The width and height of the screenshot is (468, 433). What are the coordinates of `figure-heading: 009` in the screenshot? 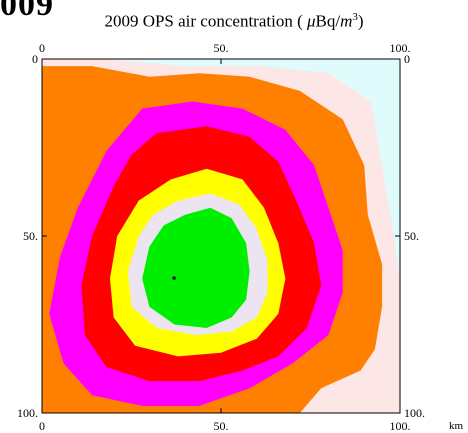 It's located at (27, 11).